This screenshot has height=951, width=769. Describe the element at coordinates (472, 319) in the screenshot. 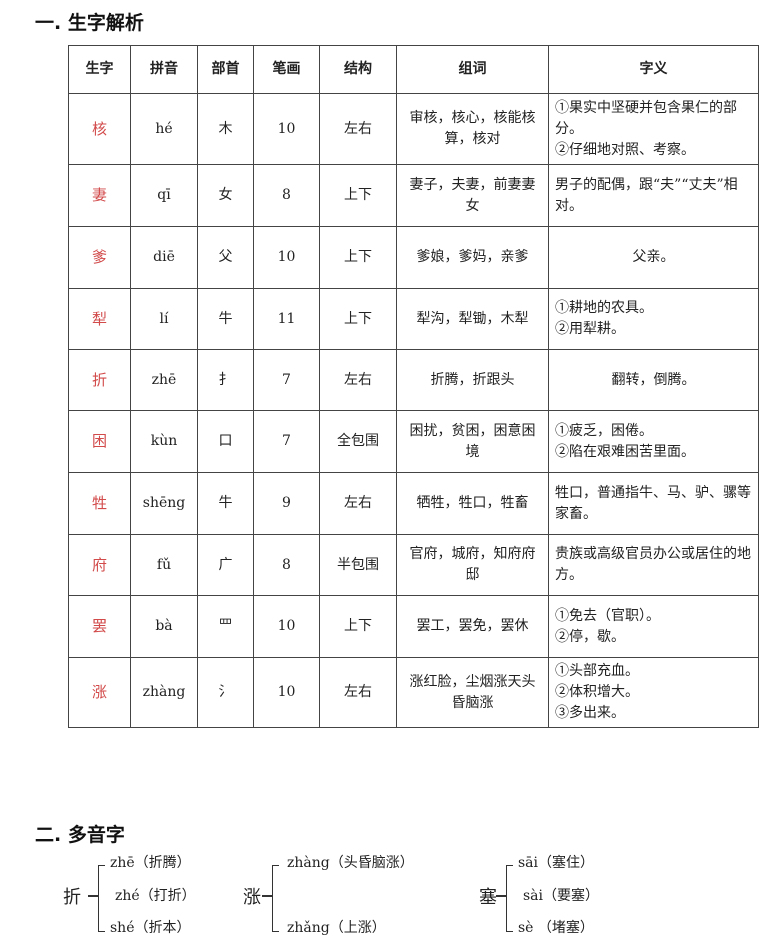

I see `cell-words: 犁沟，犁锄，木犁` at that location.